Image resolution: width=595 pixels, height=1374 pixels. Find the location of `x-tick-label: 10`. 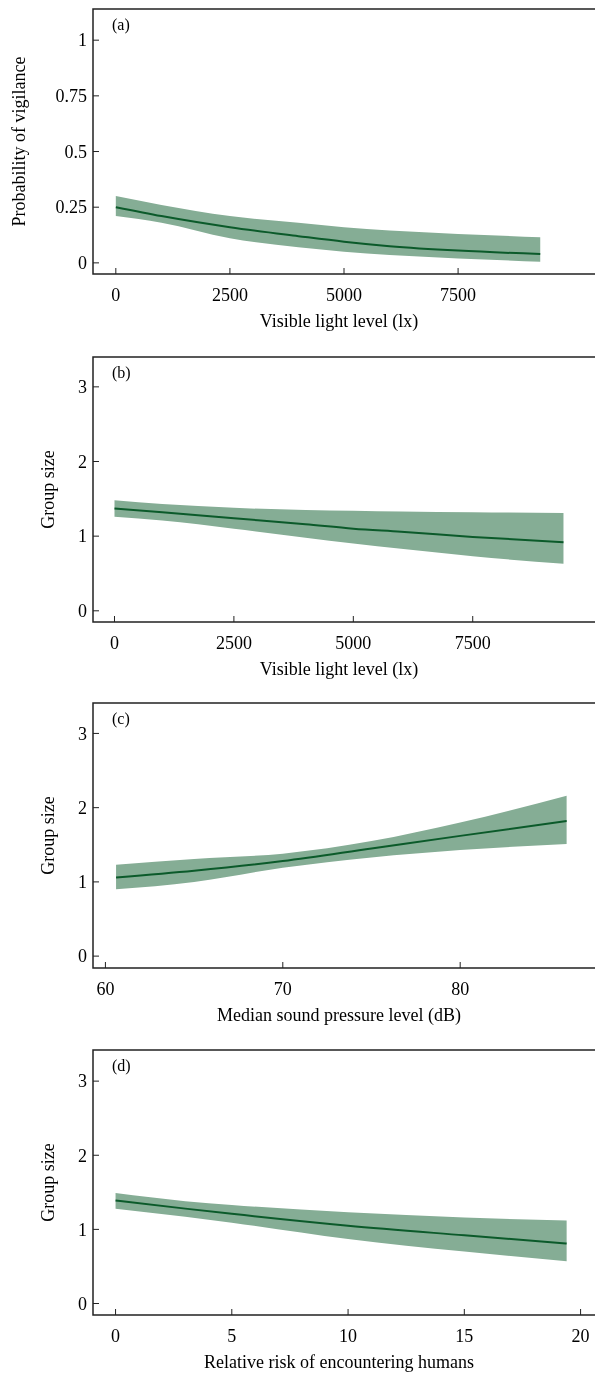

x-tick-label: 10 is located at coordinates (348, 1336).